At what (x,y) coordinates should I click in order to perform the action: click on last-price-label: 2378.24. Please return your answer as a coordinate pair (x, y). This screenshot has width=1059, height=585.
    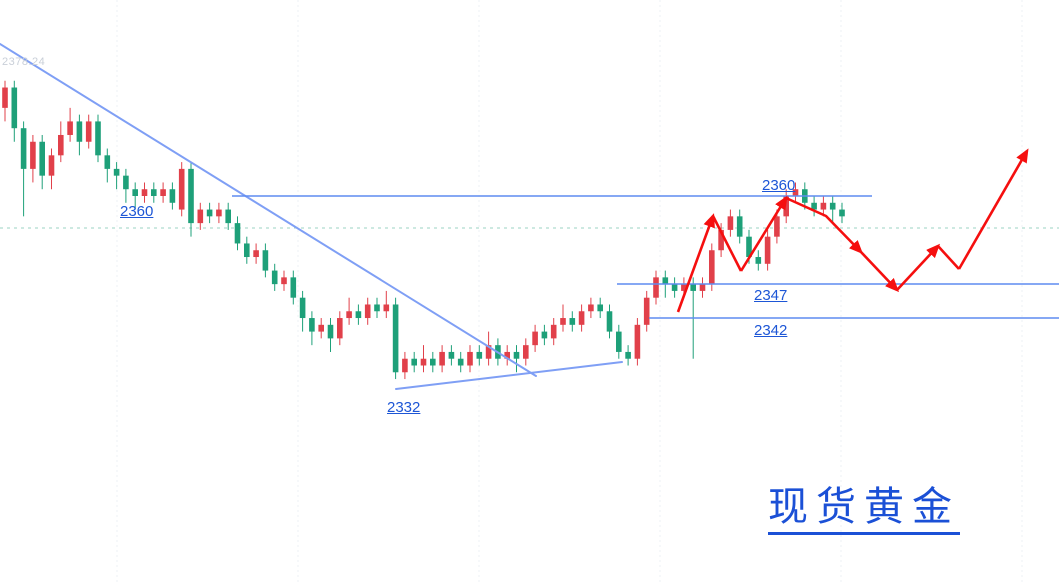
    Looking at the image, I should click on (24, 62).